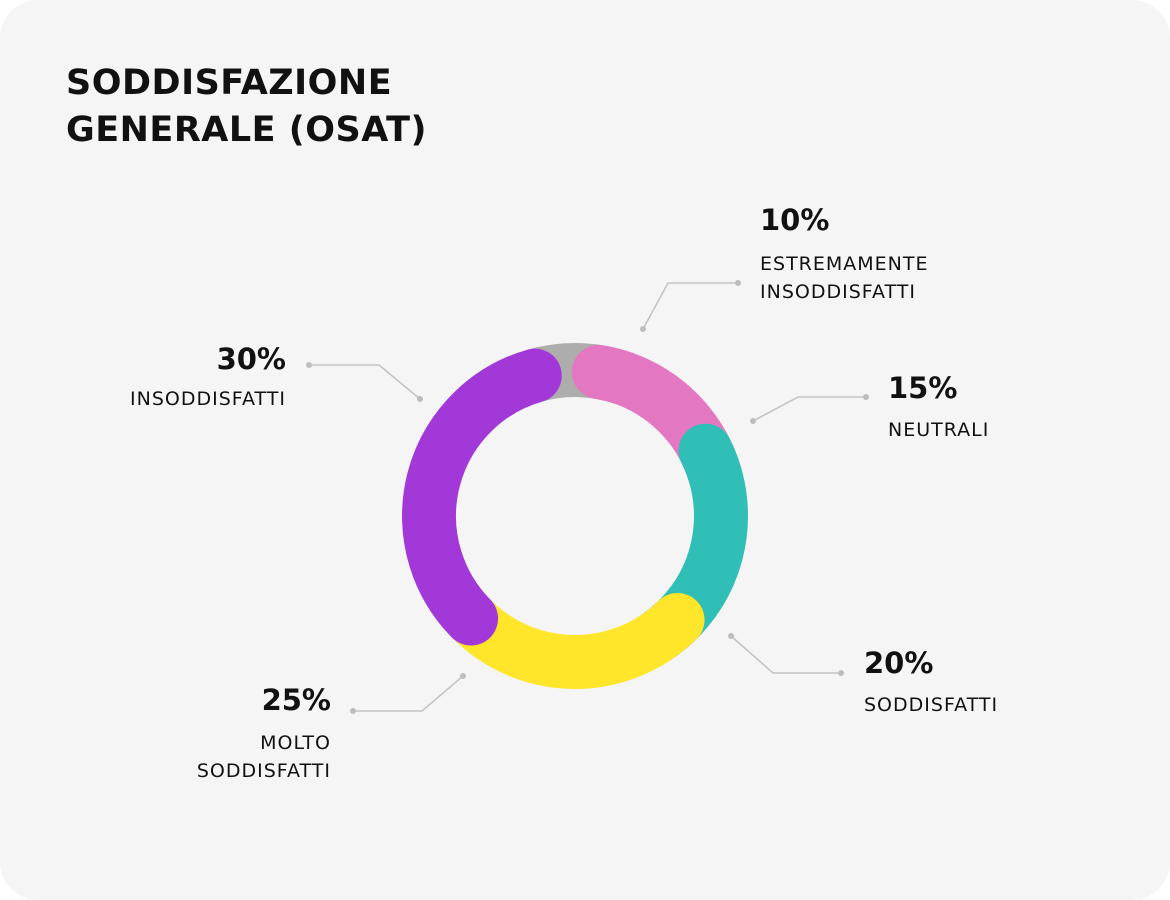 The height and width of the screenshot is (900, 1170). I want to click on category-label-5: INSODDISFATTI, so click(208, 399).